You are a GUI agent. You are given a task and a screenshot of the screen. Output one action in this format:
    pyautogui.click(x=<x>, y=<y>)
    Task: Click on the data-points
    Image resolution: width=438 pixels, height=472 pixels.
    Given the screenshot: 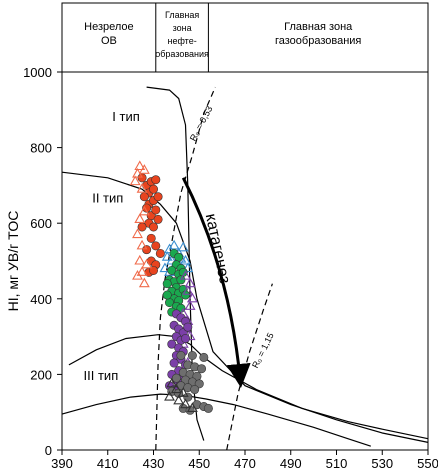 What is the action you would take?
    pyautogui.click(x=171, y=287)
    